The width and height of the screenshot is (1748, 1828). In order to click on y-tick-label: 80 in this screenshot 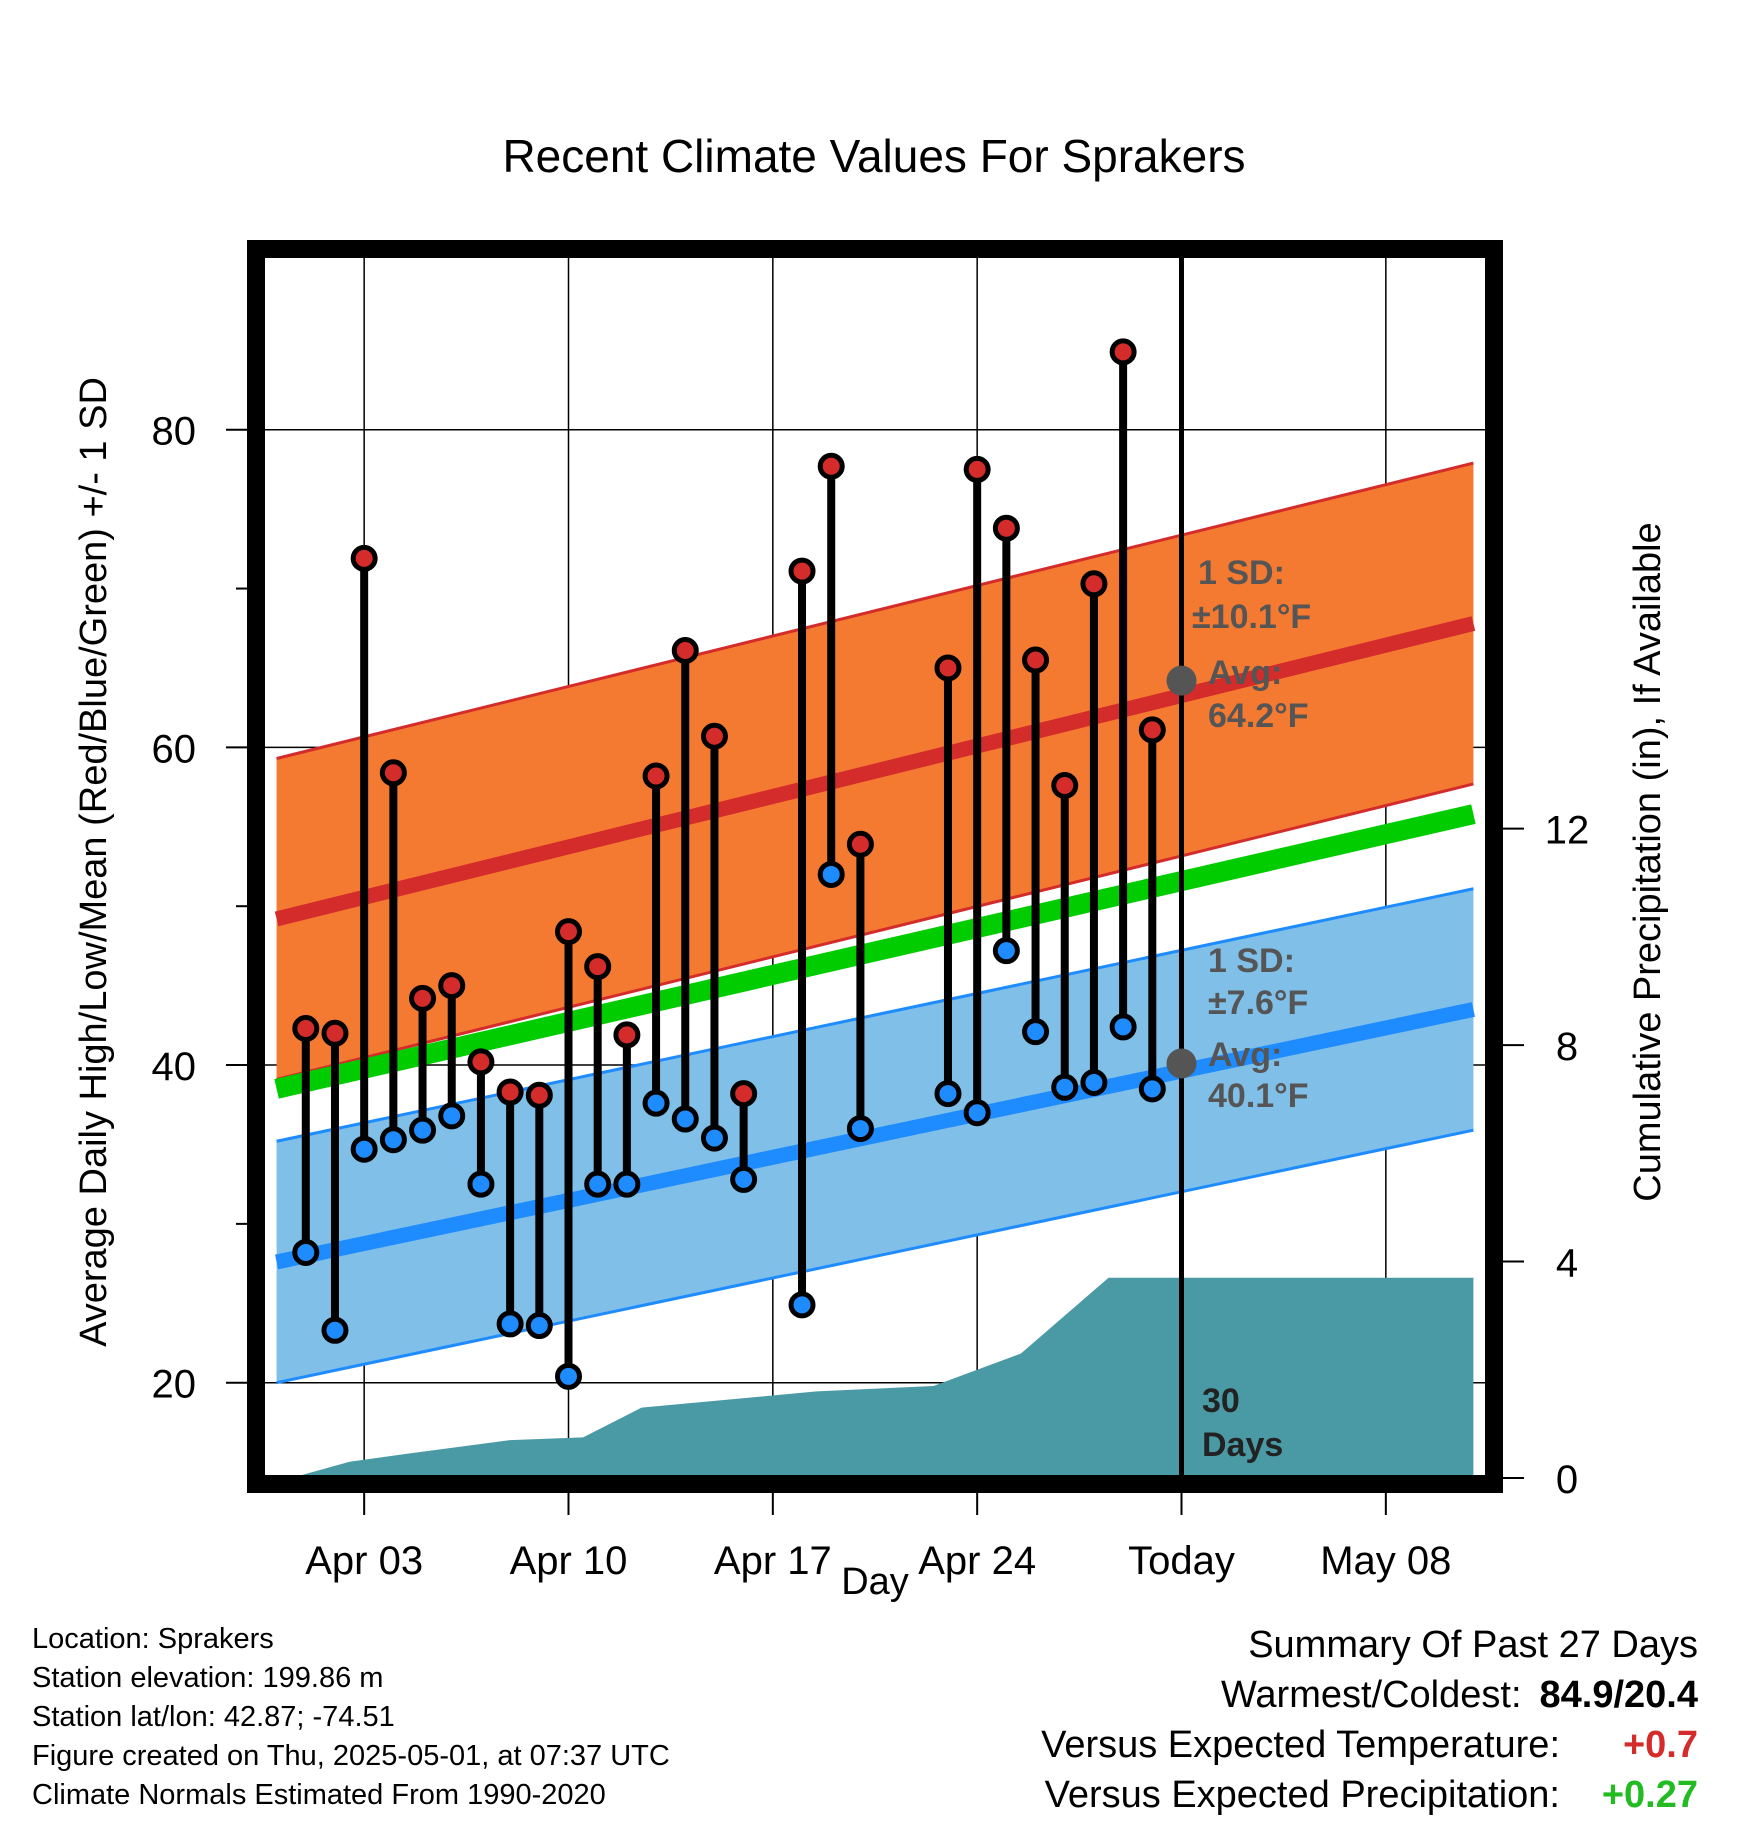, I will do `click(174, 432)`.